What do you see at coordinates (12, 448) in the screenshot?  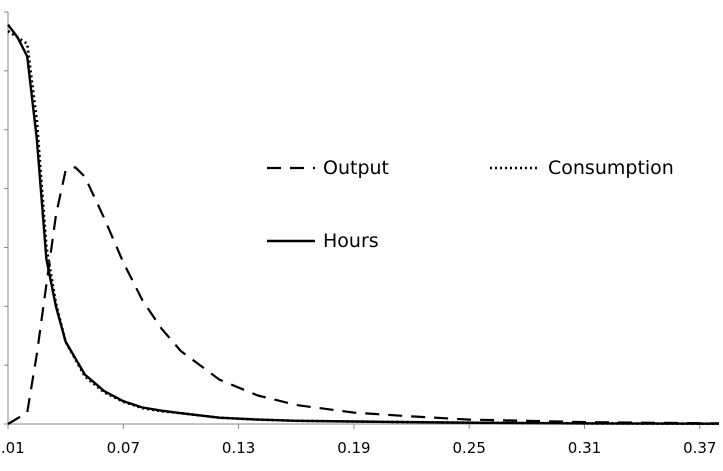 I see `x-tick-label: 0.01` at bounding box center [12, 448].